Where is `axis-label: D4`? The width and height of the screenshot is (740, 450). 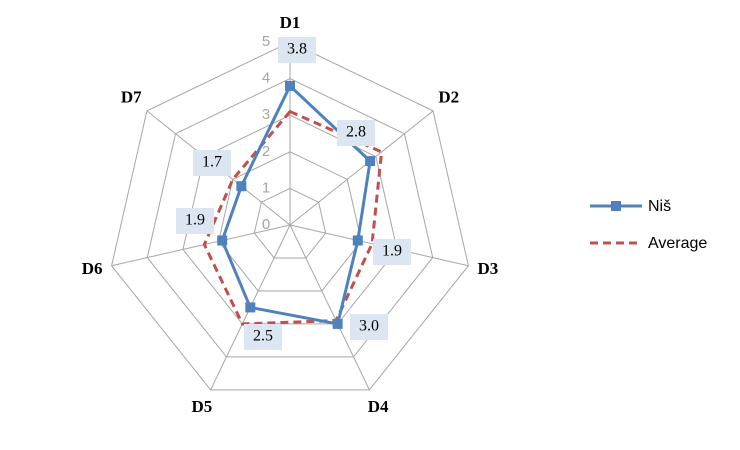
axis-label: D4 is located at coordinates (378, 406).